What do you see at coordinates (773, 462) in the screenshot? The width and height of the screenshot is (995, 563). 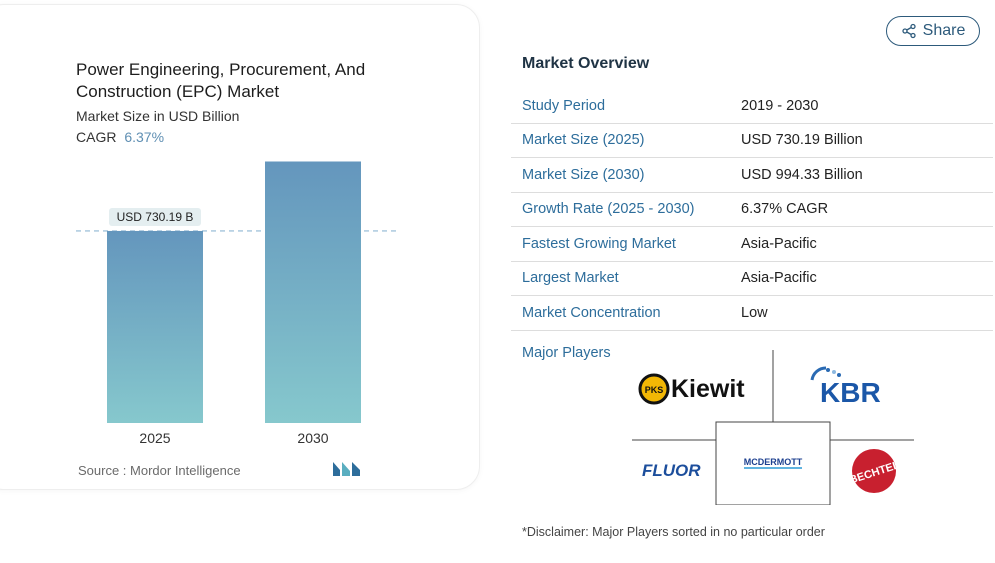 I see `mcdermott-logo: MCDERMOTT` at bounding box center [773, 462].